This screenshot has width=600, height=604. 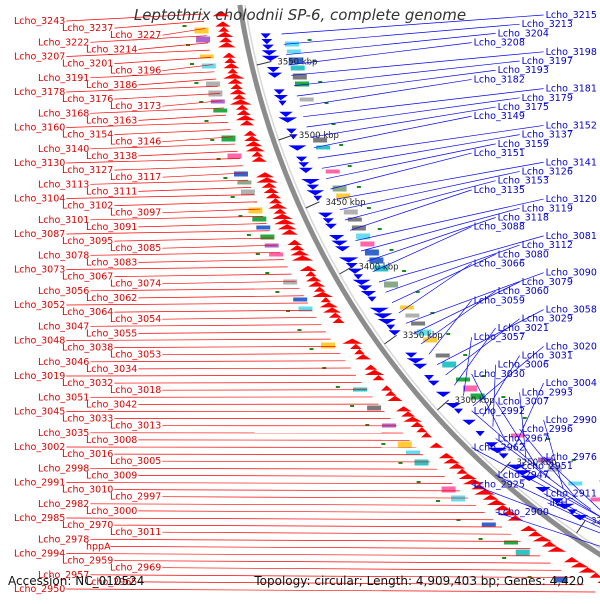 I want to click on right-gene-label: Lcho_3088, so click(x=499, y=227).